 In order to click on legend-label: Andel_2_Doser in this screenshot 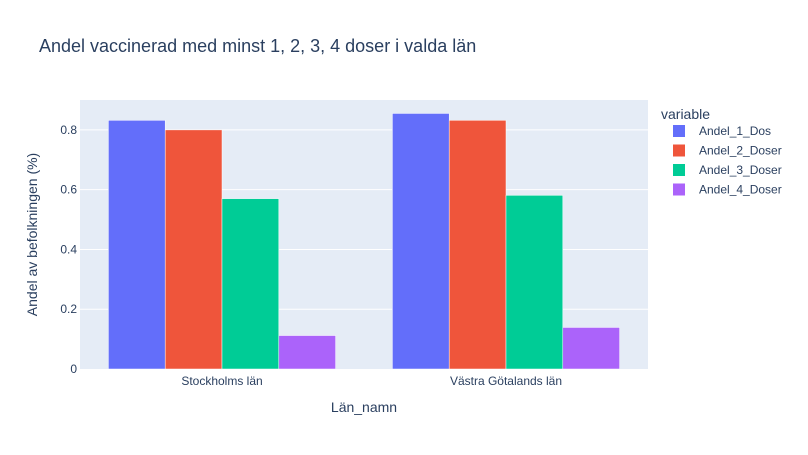, I will do `click(740, 151)`.